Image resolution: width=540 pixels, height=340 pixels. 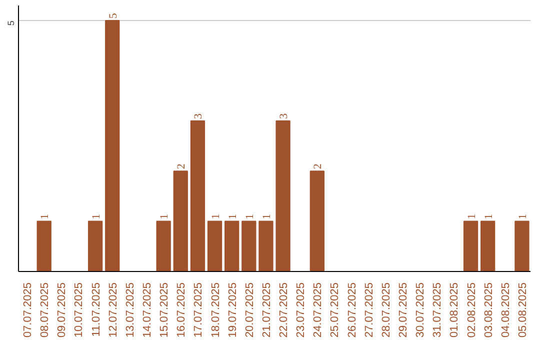 I want to click on x-tick-label: 01.08.2025, so click(x=454, y=310).